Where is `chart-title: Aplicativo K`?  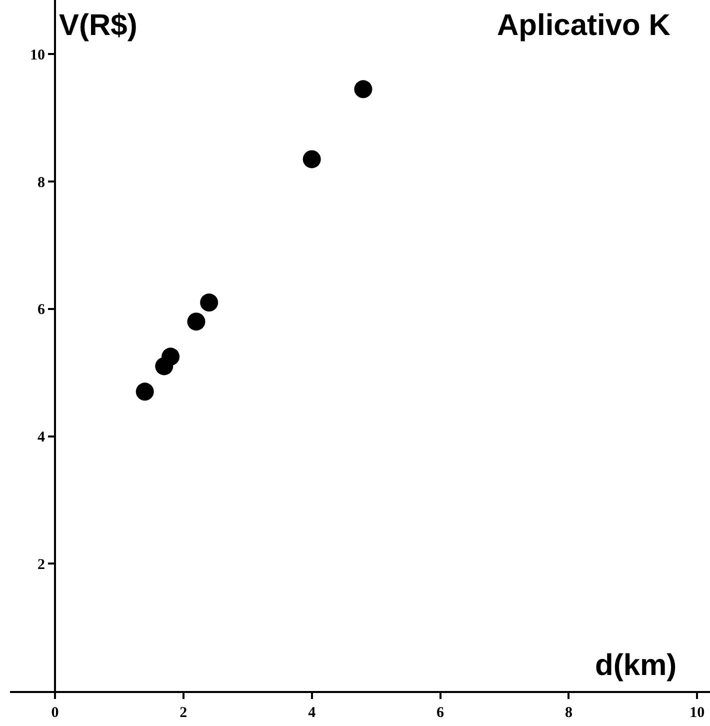 chart-title: Aplicativo K is located at coordinates (584, 25).